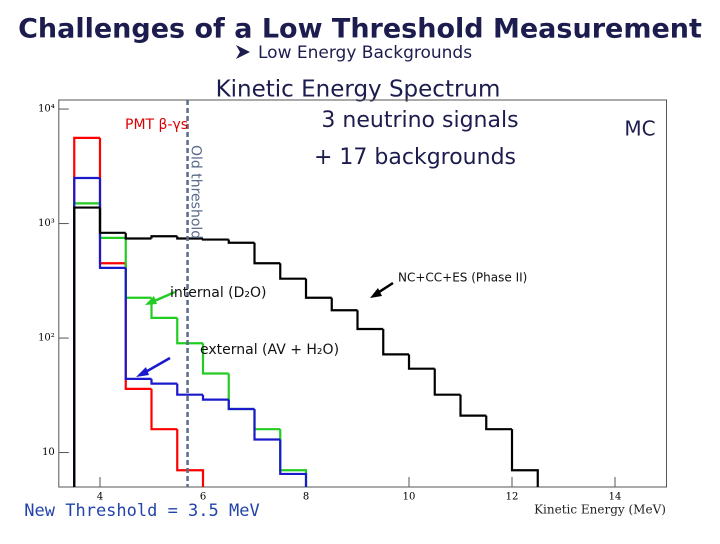 The height and width of the screenshot is (544, 720). Describe the element at coordinates (218, 293) in the screenshot. I see `series-label: internal (D₂O)` at that location.